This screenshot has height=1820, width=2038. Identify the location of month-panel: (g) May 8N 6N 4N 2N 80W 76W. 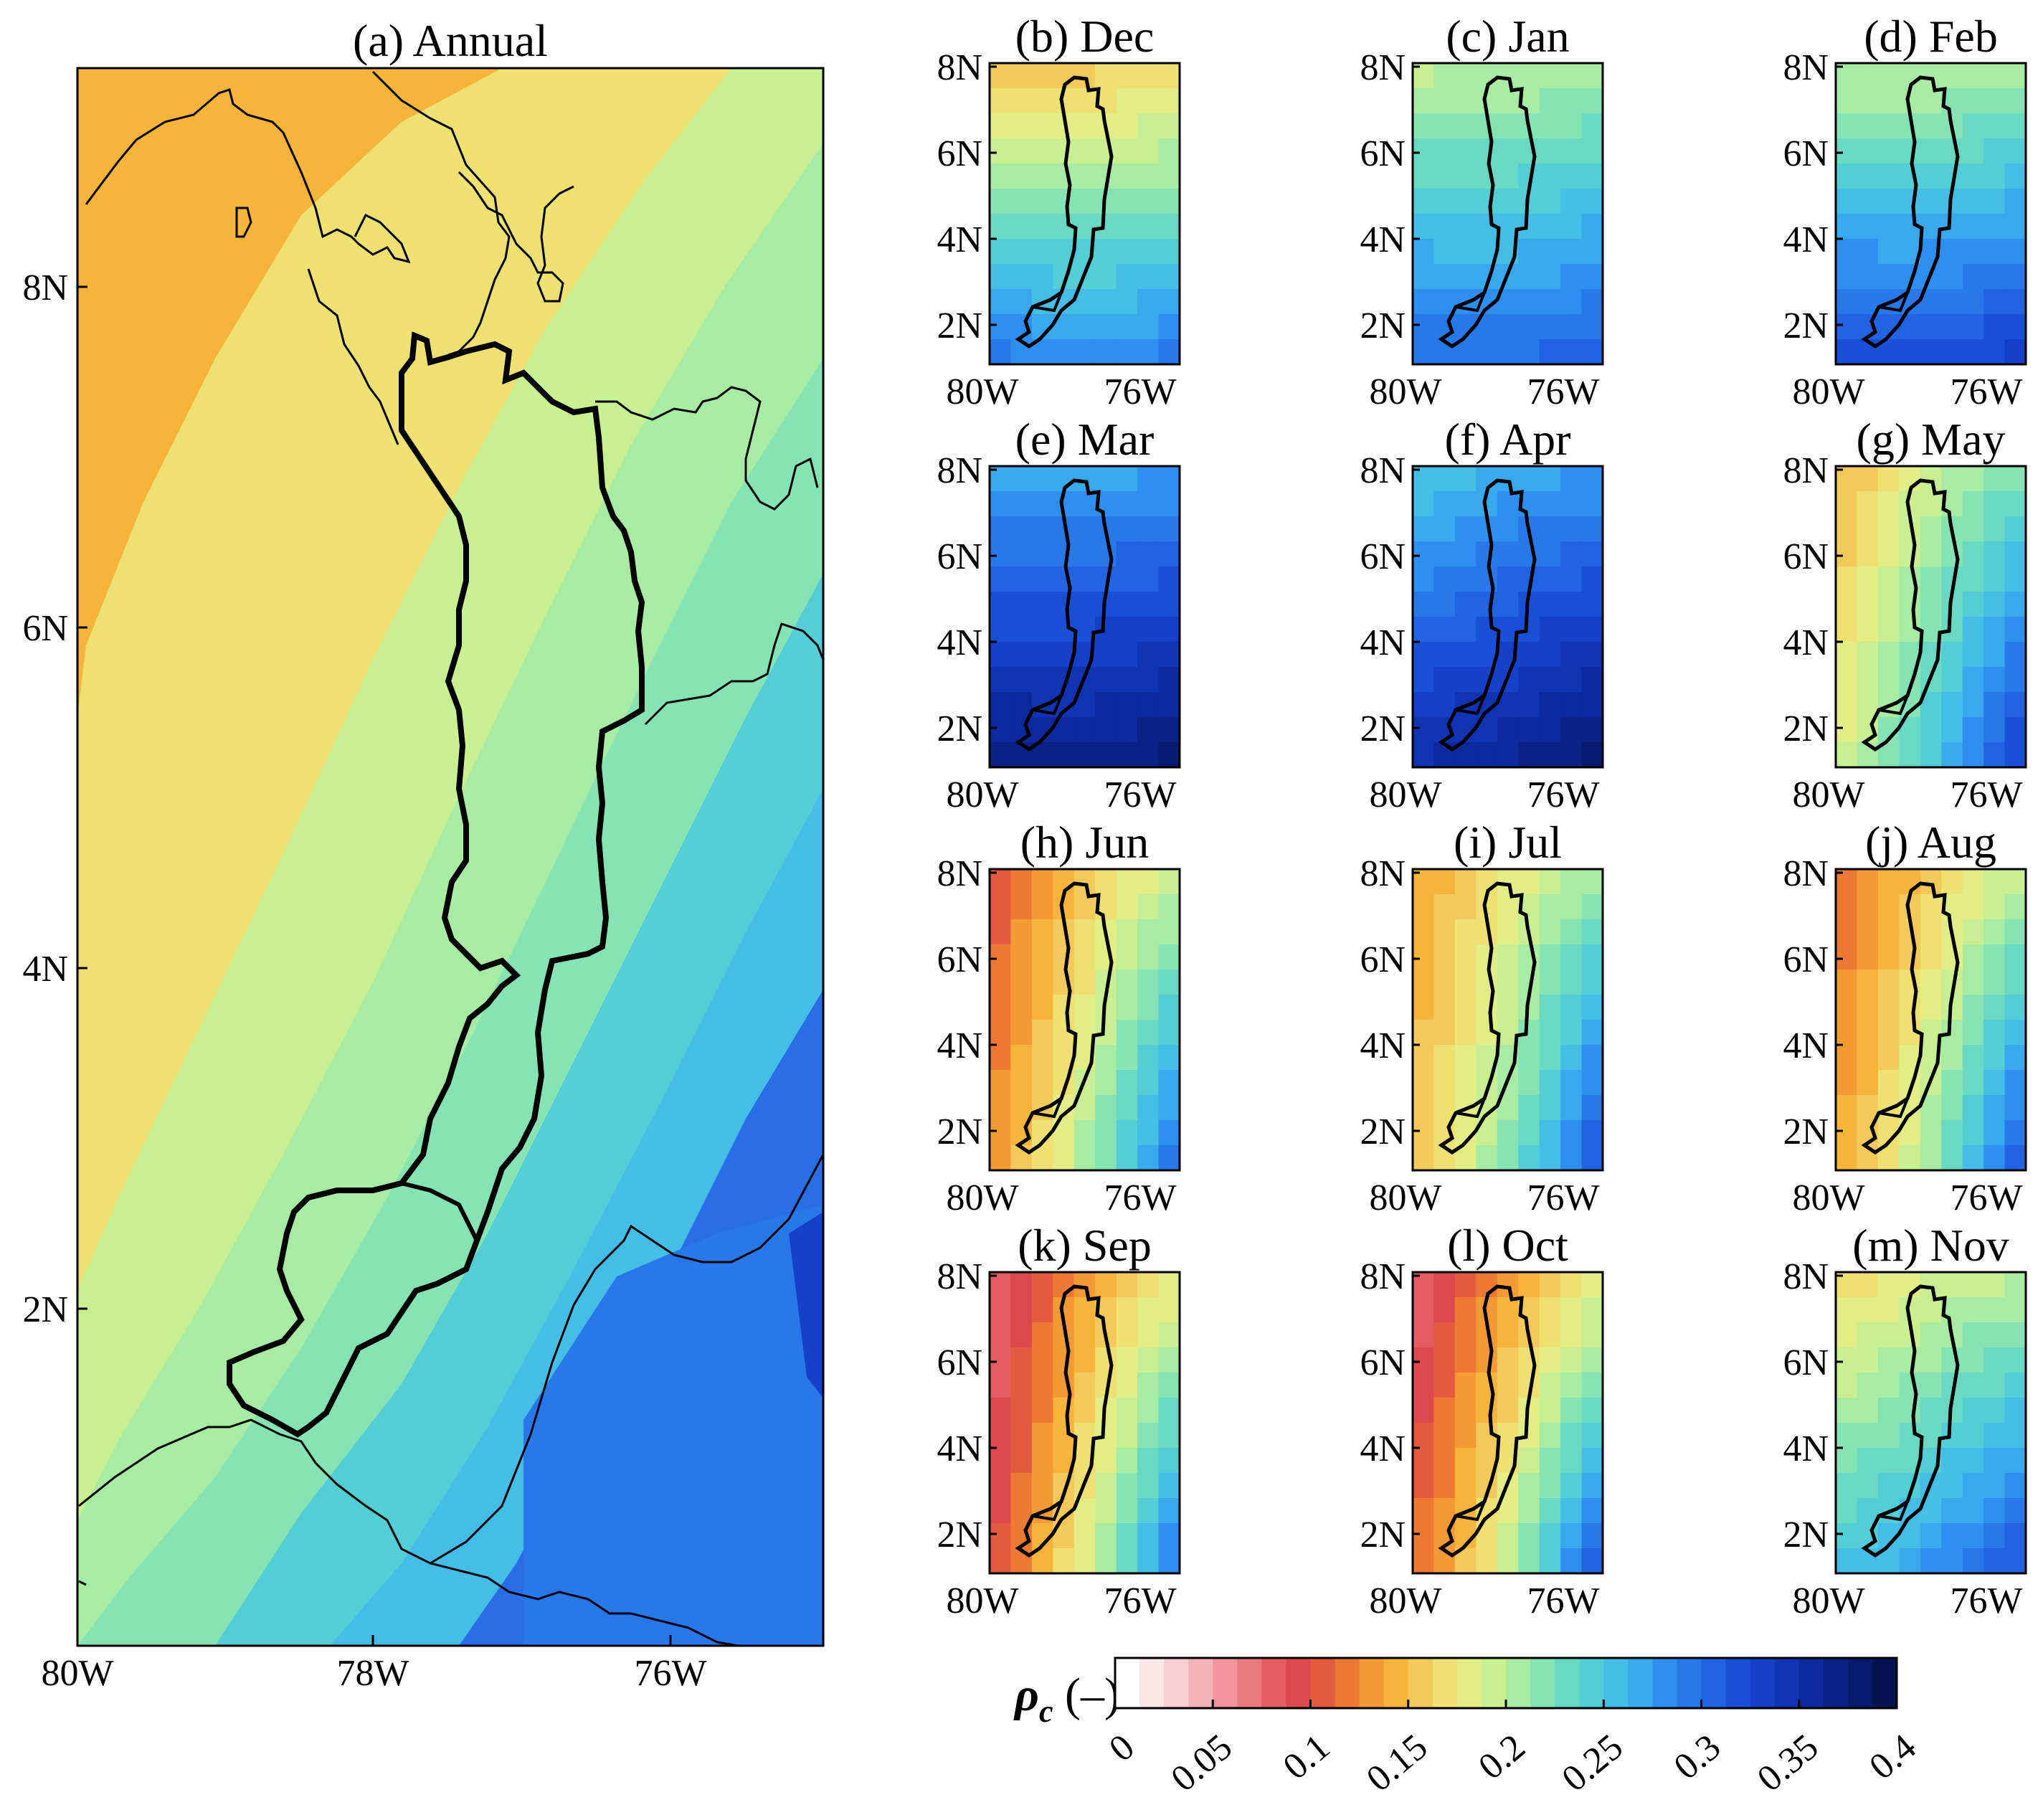
(1905, 614).